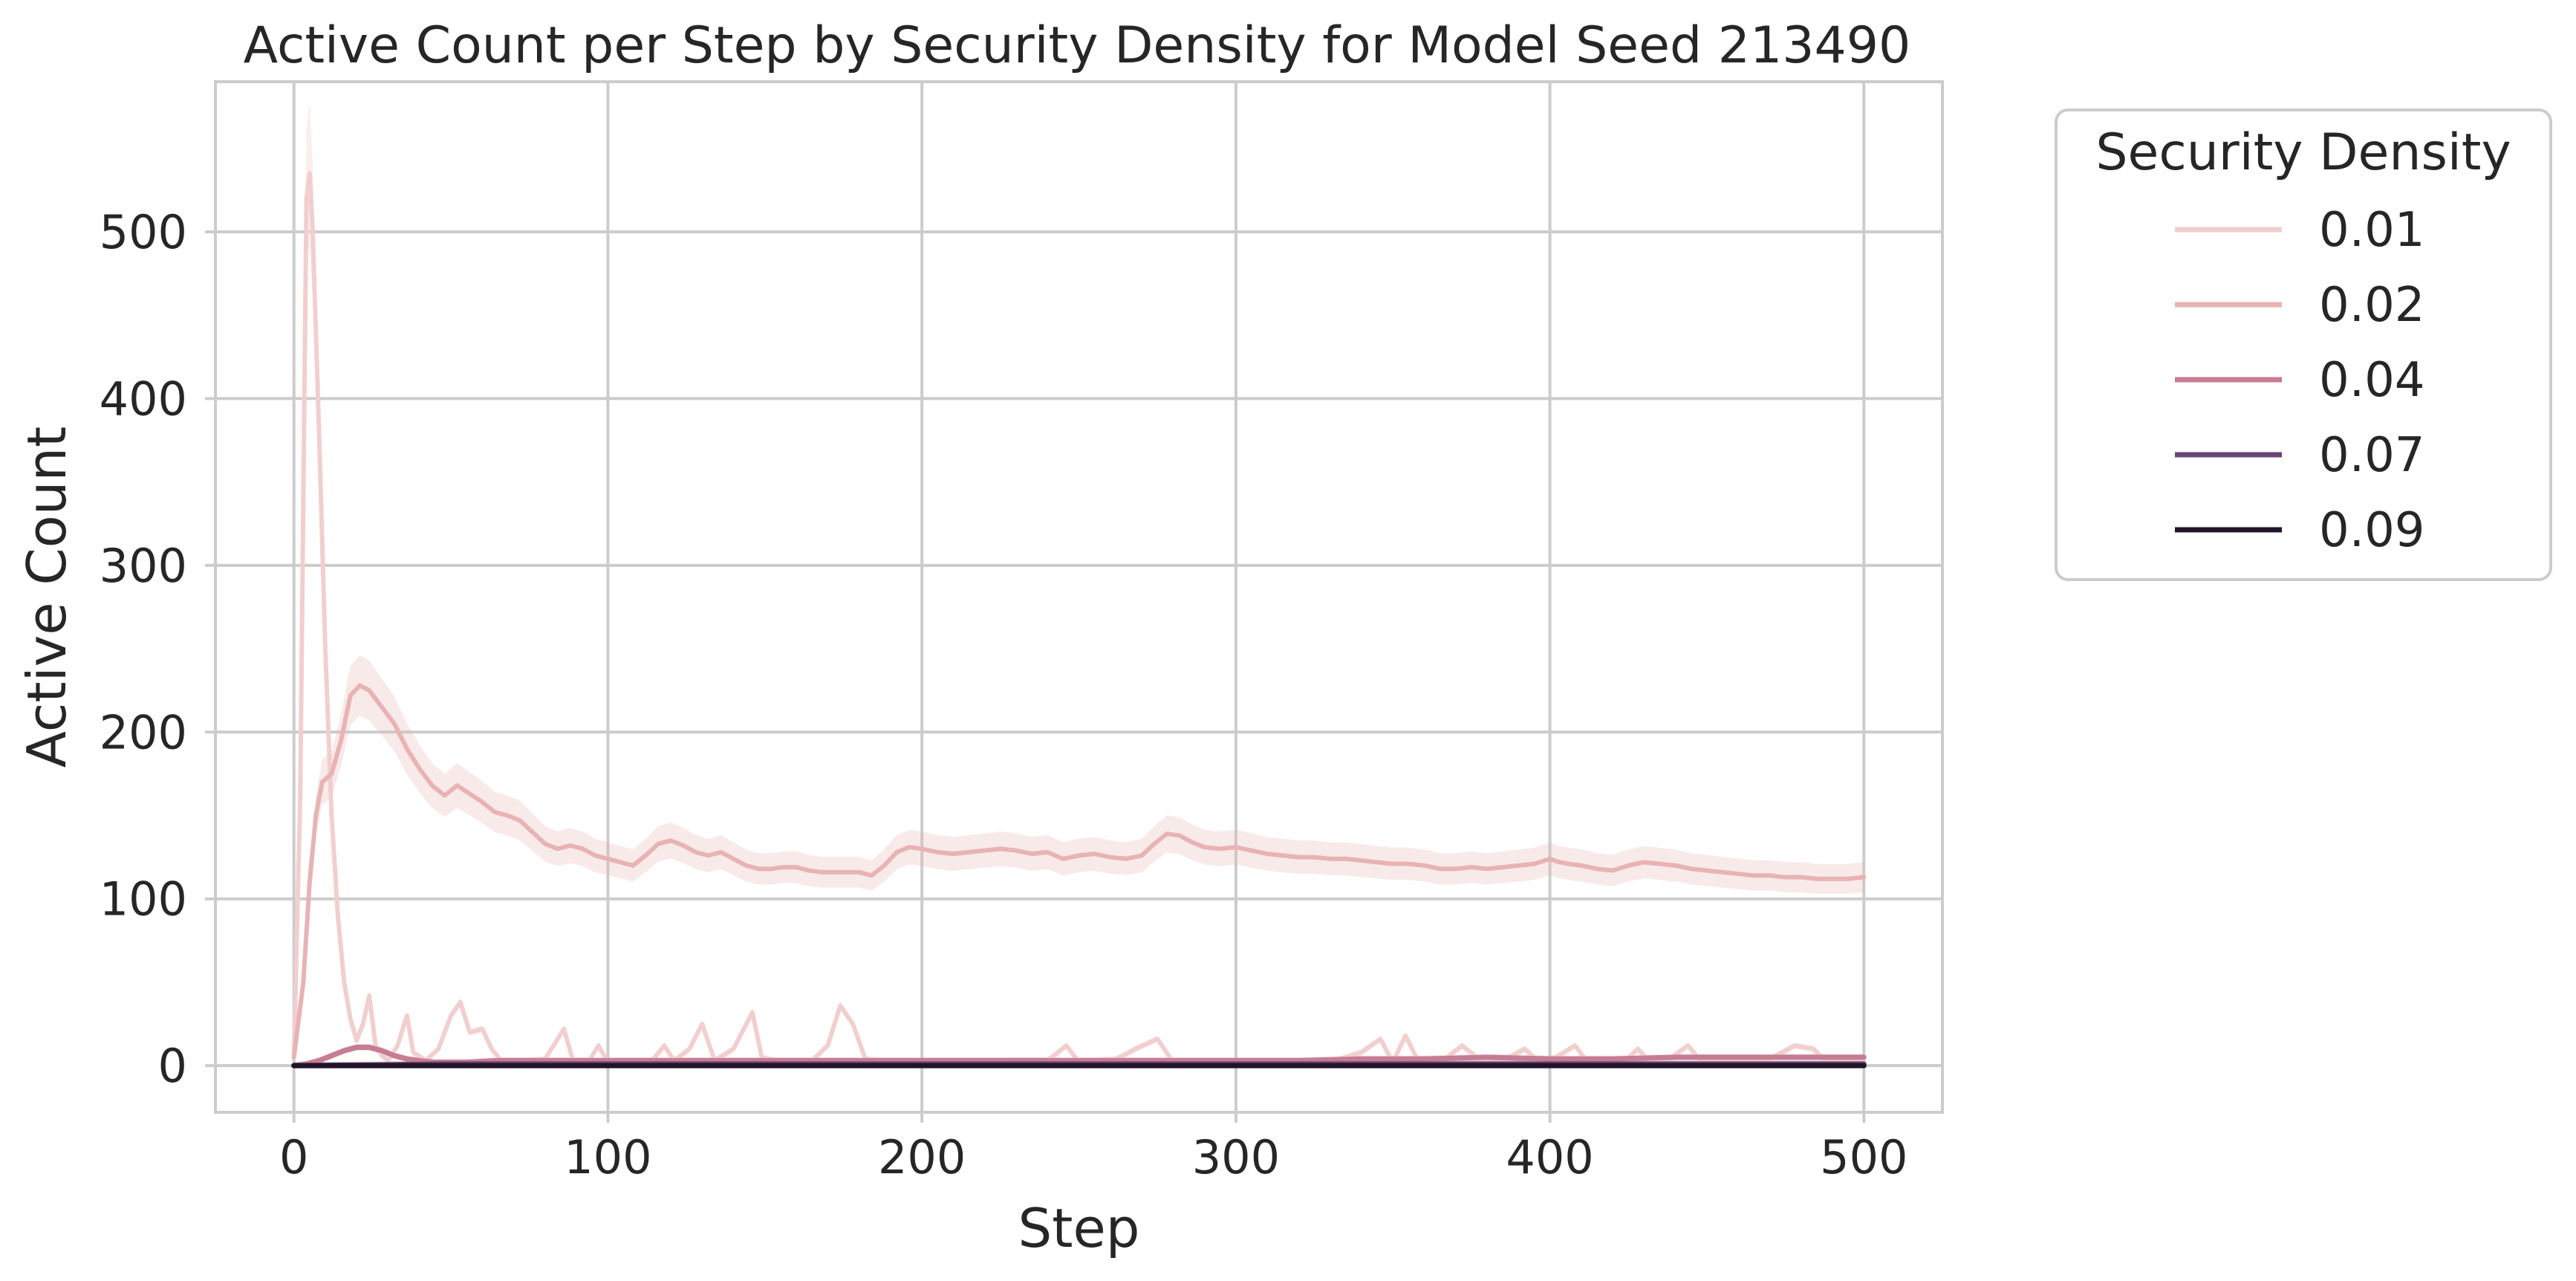  What do you see at coordinates (2372, 380) in the screenshot?
I see `legend-label: 0.04` at bounding box center [2372, 380].